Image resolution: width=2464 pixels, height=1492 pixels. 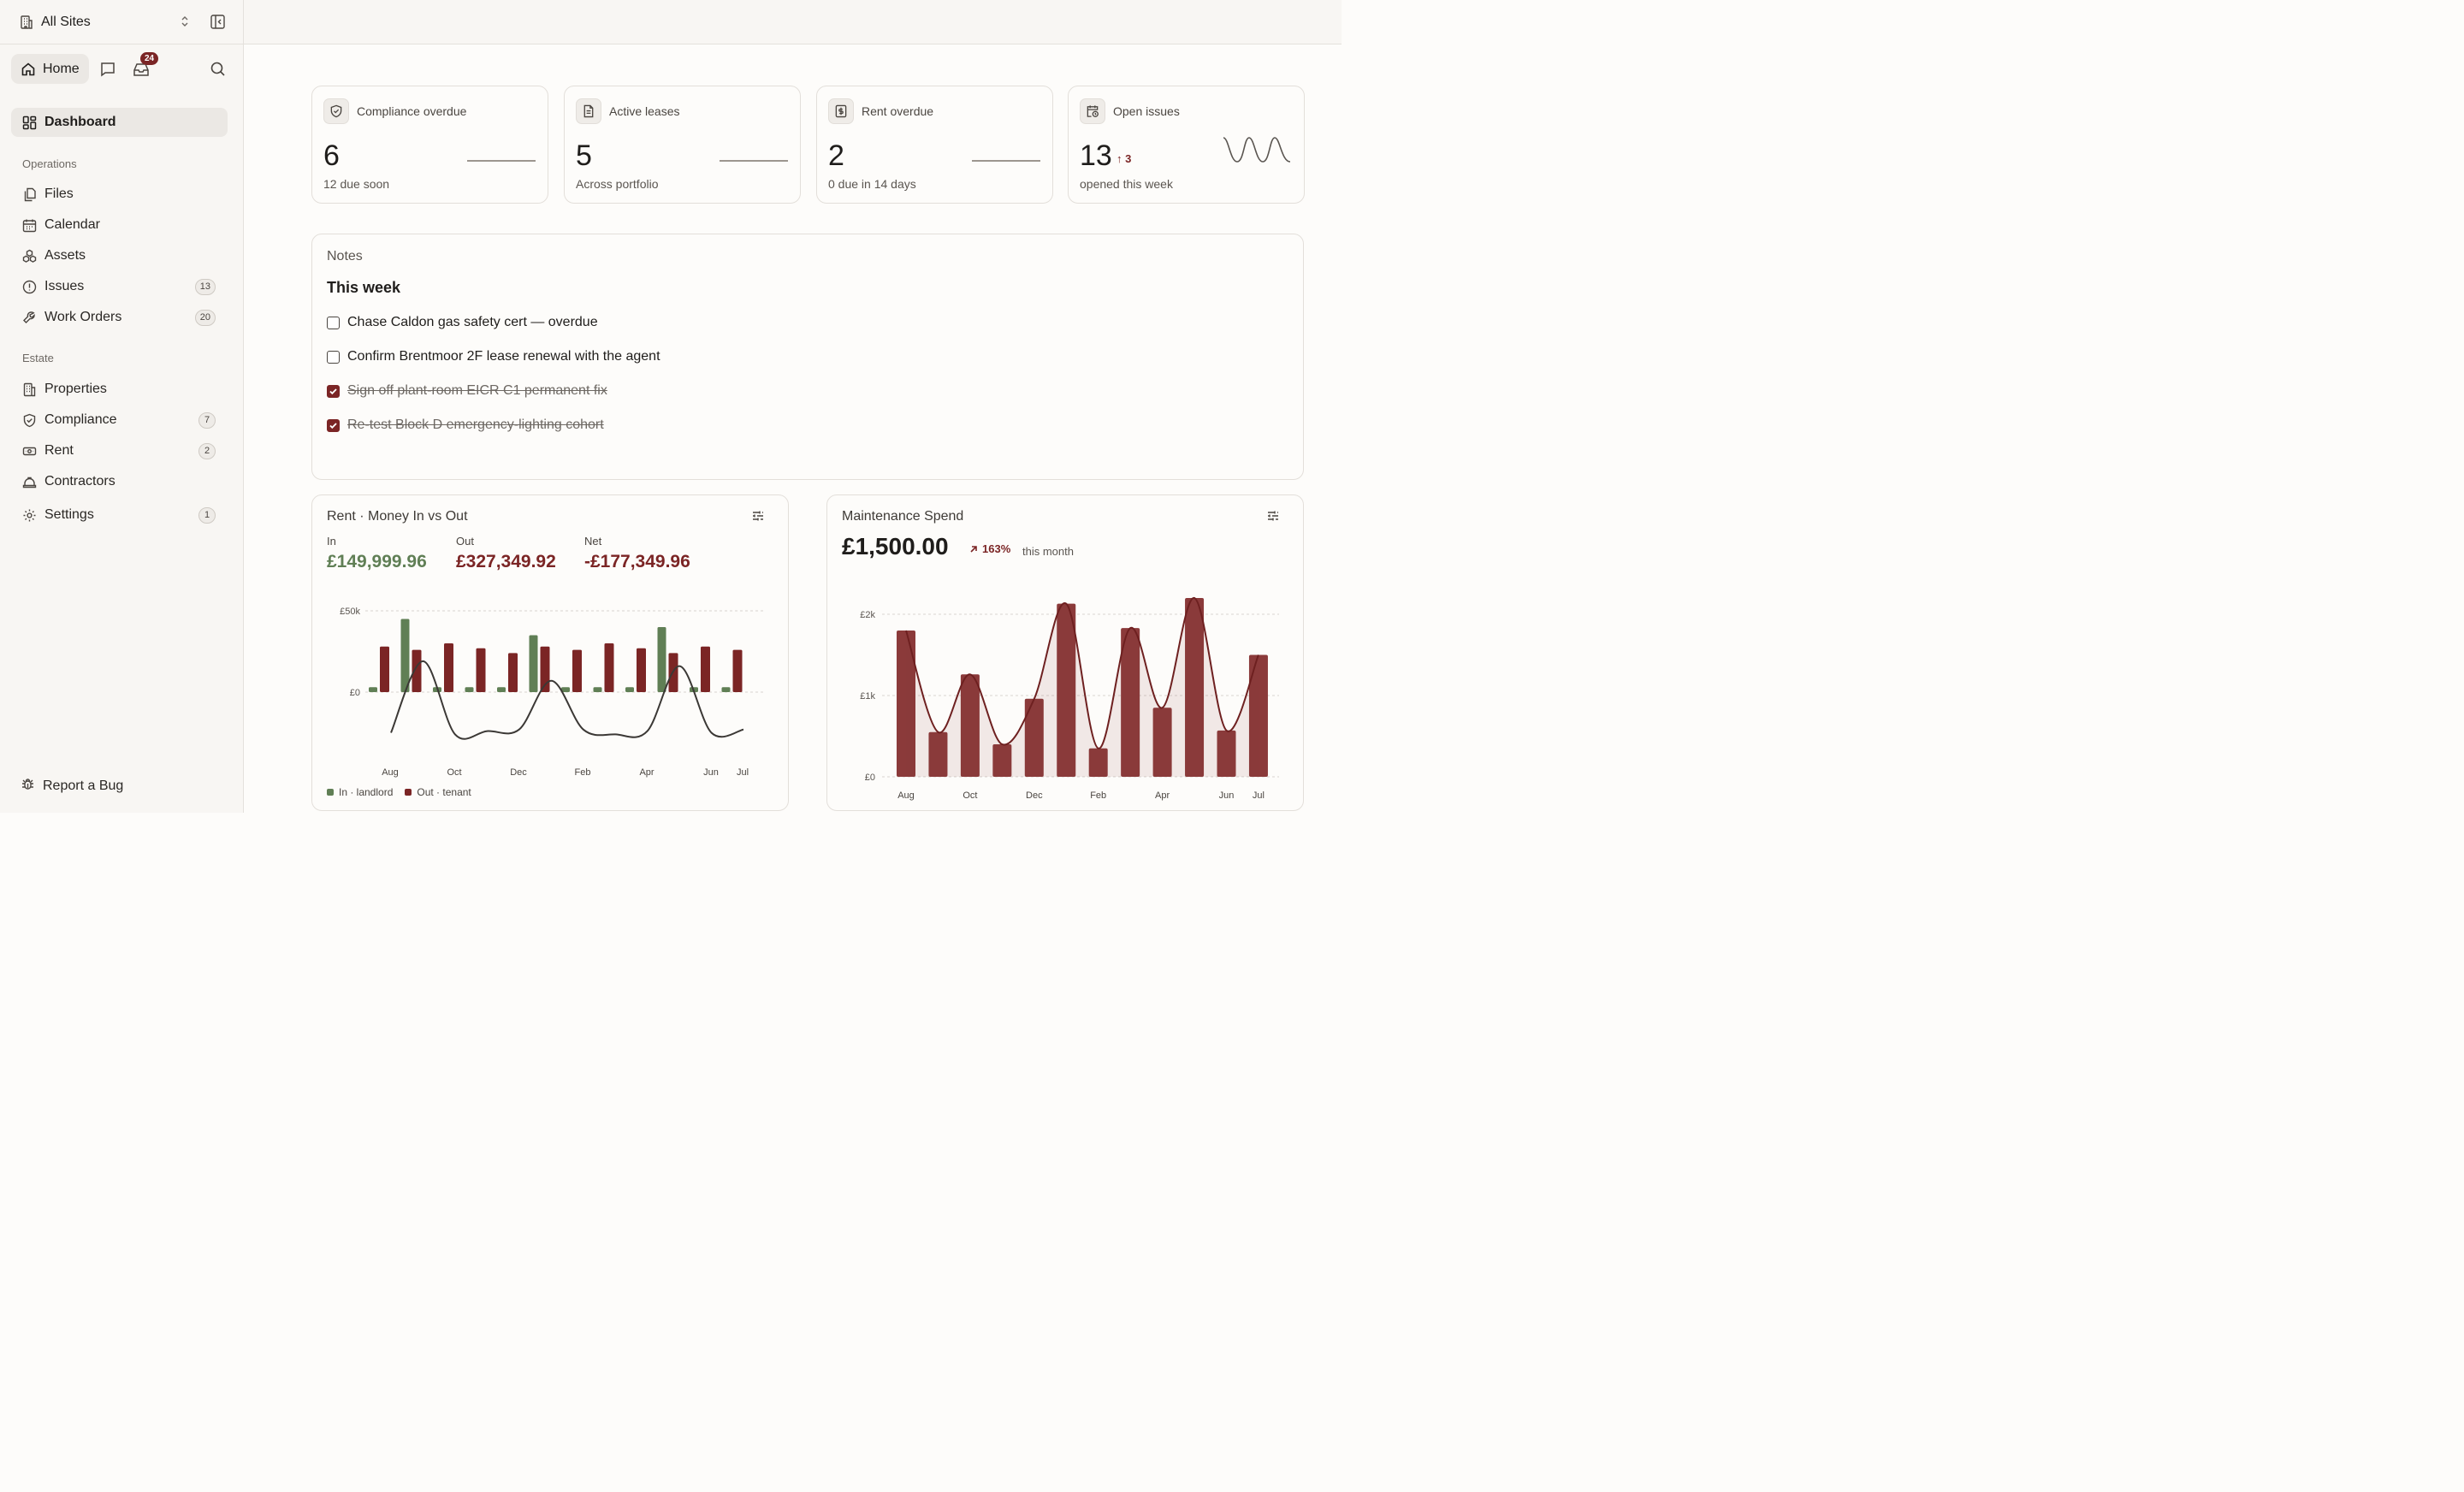 I want to click on in-label: In, so click(x=331, y=541).